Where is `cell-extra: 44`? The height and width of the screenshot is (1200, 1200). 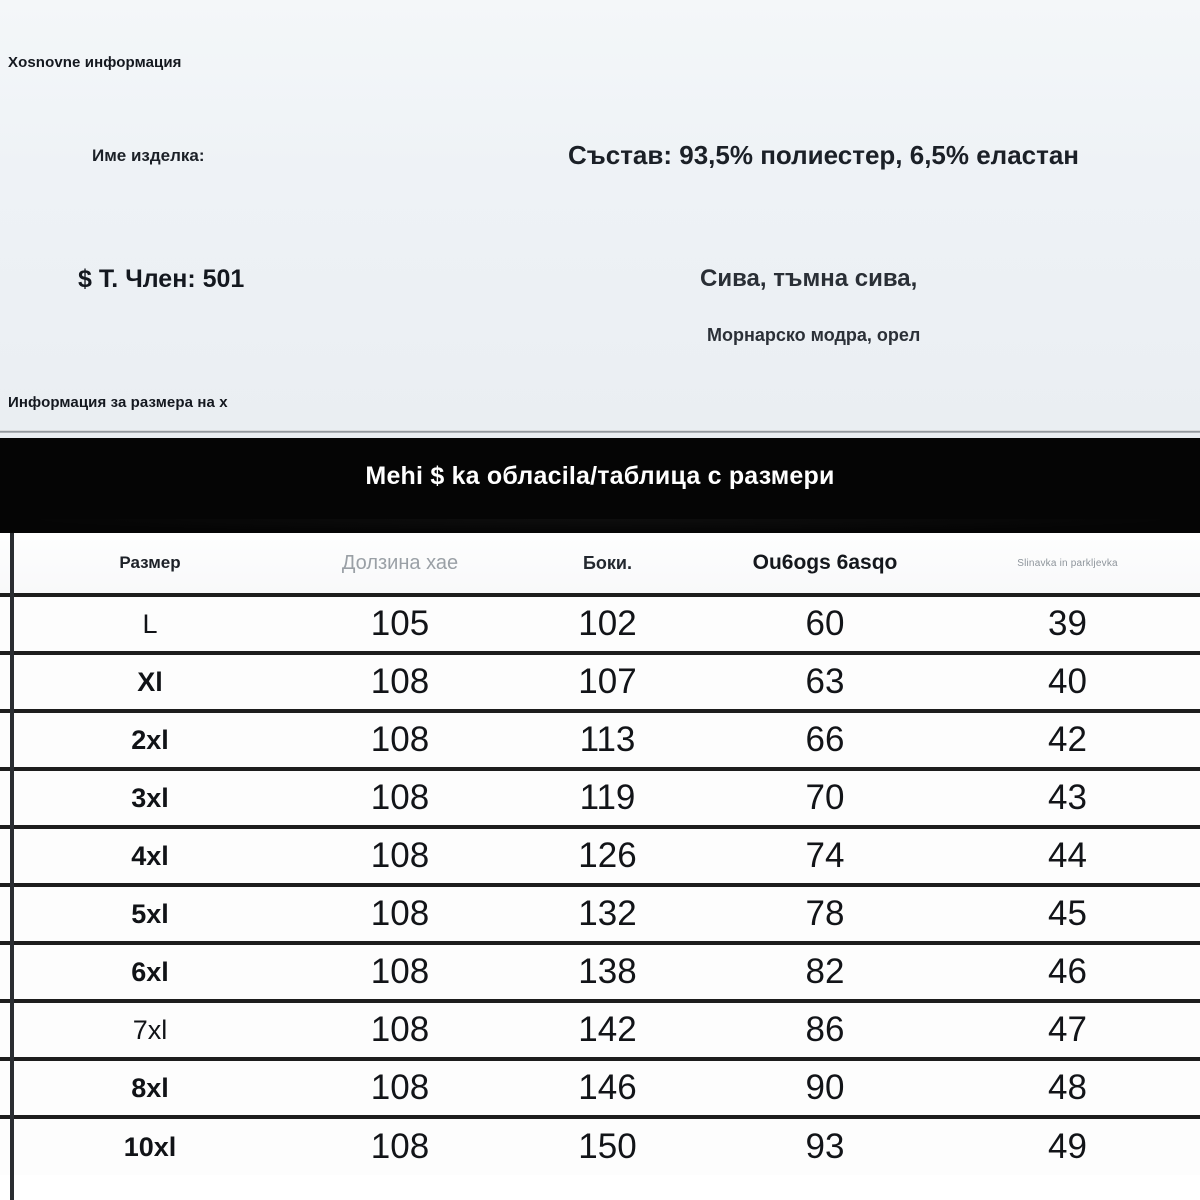
cell-extra: 44 is located at coordinates (1067, 857).